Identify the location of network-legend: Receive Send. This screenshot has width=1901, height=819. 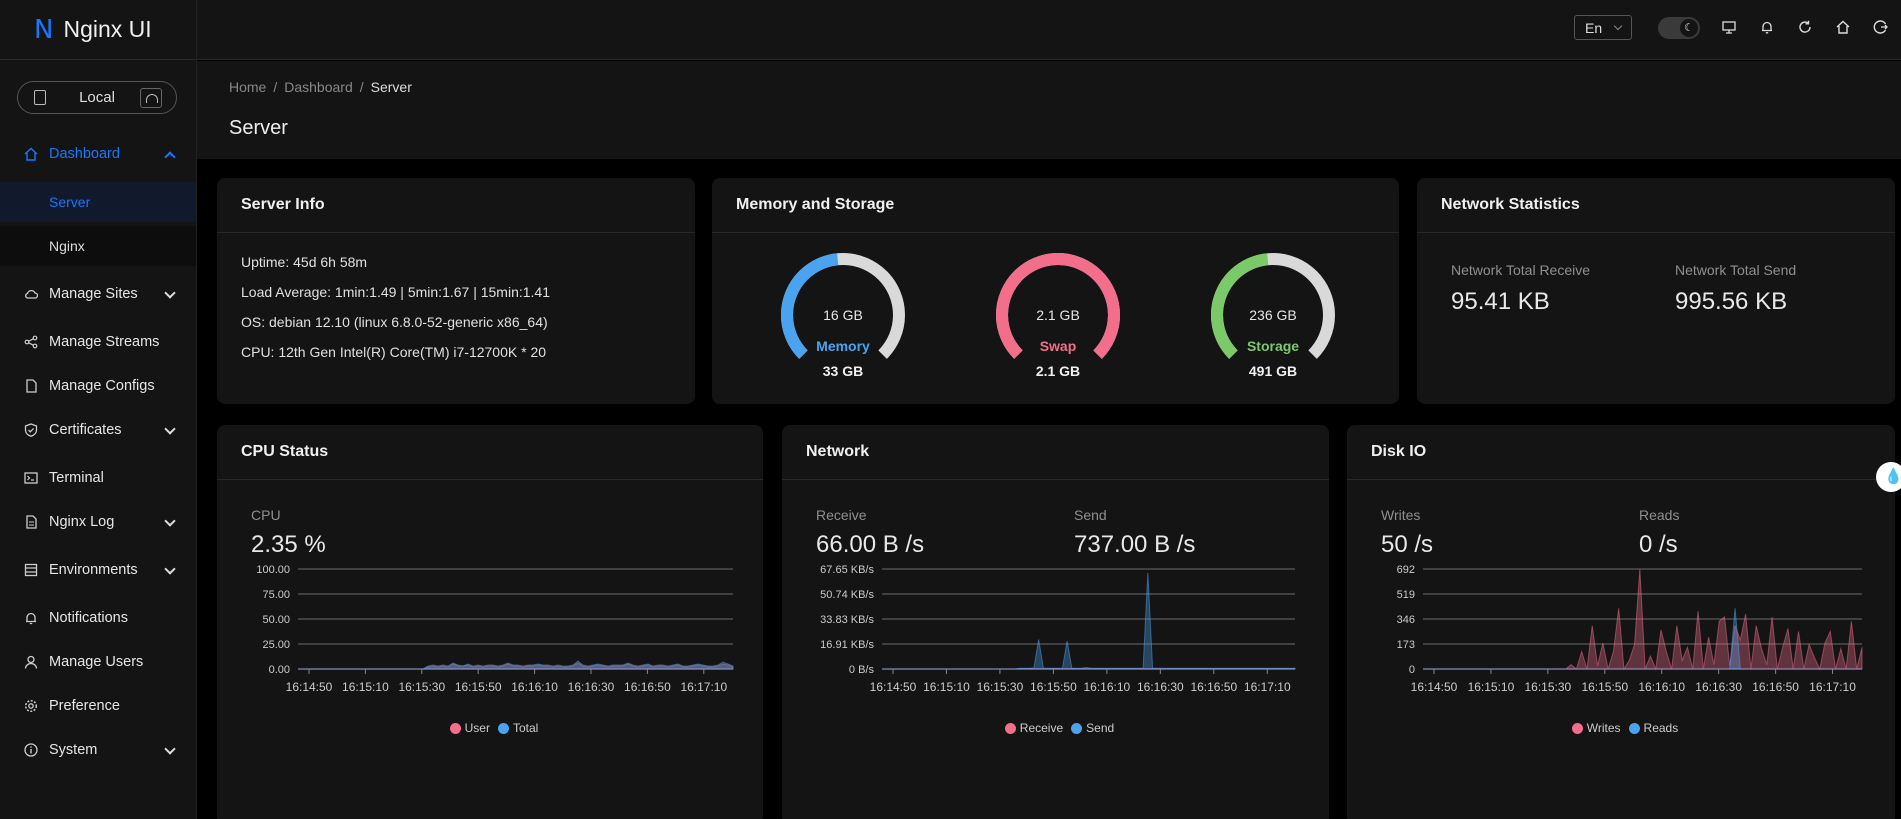
(1055, 728).